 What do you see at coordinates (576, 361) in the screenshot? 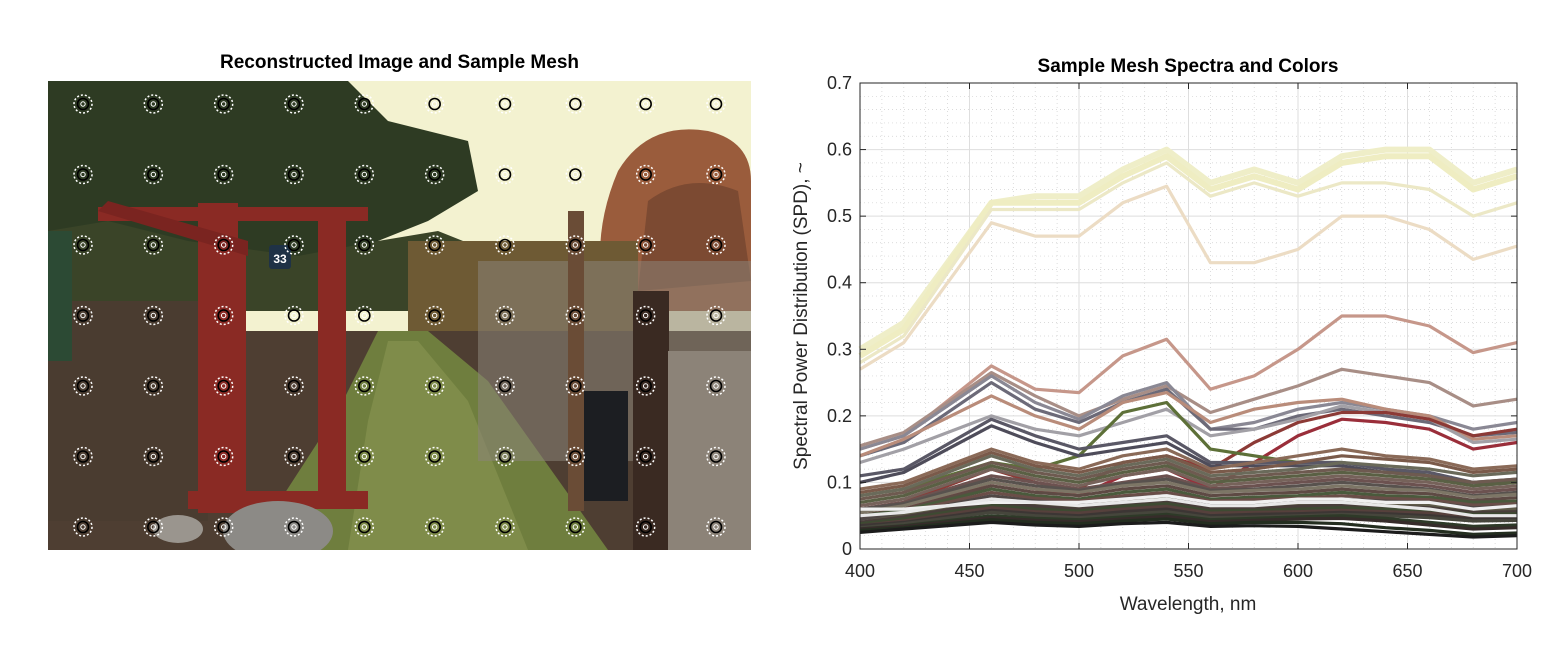
I see `wood-post-right` at bounding box center [576, 361].